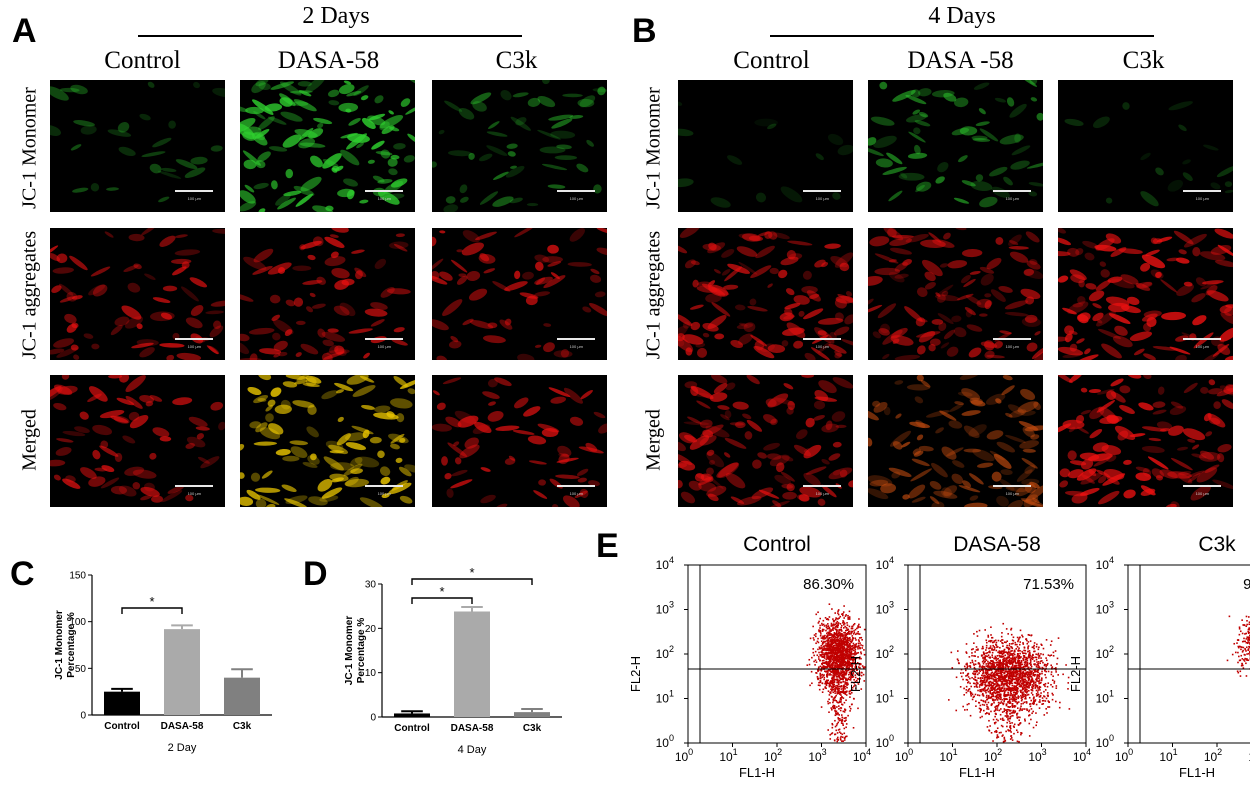  Describe the element at coordinates (635, 674) in the screenshot. I see `y-axis-label: FL2-H` at that location.